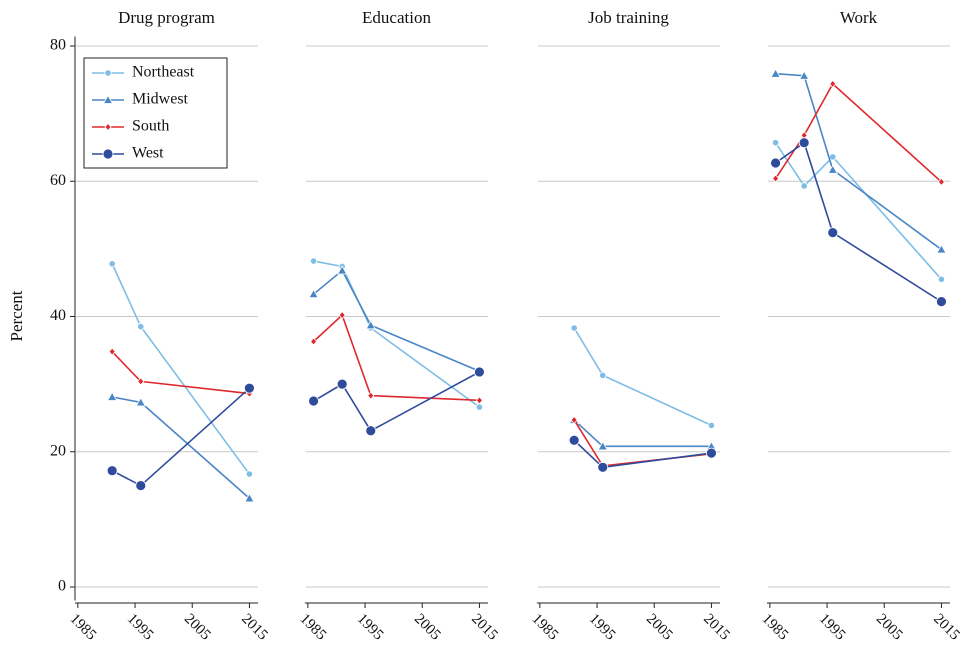 The image size is (971, 665). Describe the element at coordinates (163, 72) in the screenshot. I see `legend-label: Northeast` at that location.